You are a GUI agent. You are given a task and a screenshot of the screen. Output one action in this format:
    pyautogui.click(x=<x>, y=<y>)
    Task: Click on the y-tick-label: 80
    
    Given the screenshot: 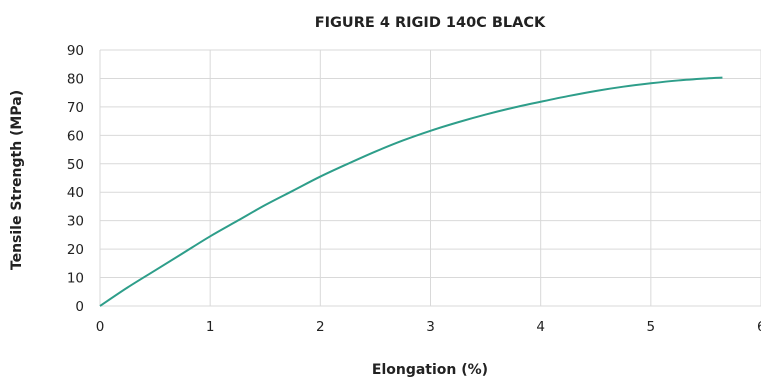 What is the action you would take?
    pyautogui.click(x=75, y=79)
    